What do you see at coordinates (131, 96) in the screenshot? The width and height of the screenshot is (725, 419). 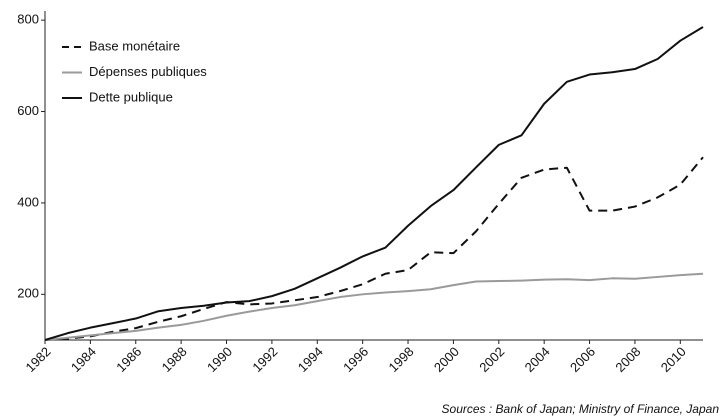 I see `legend-label: Dette publique` at bounding box center [131, 96].